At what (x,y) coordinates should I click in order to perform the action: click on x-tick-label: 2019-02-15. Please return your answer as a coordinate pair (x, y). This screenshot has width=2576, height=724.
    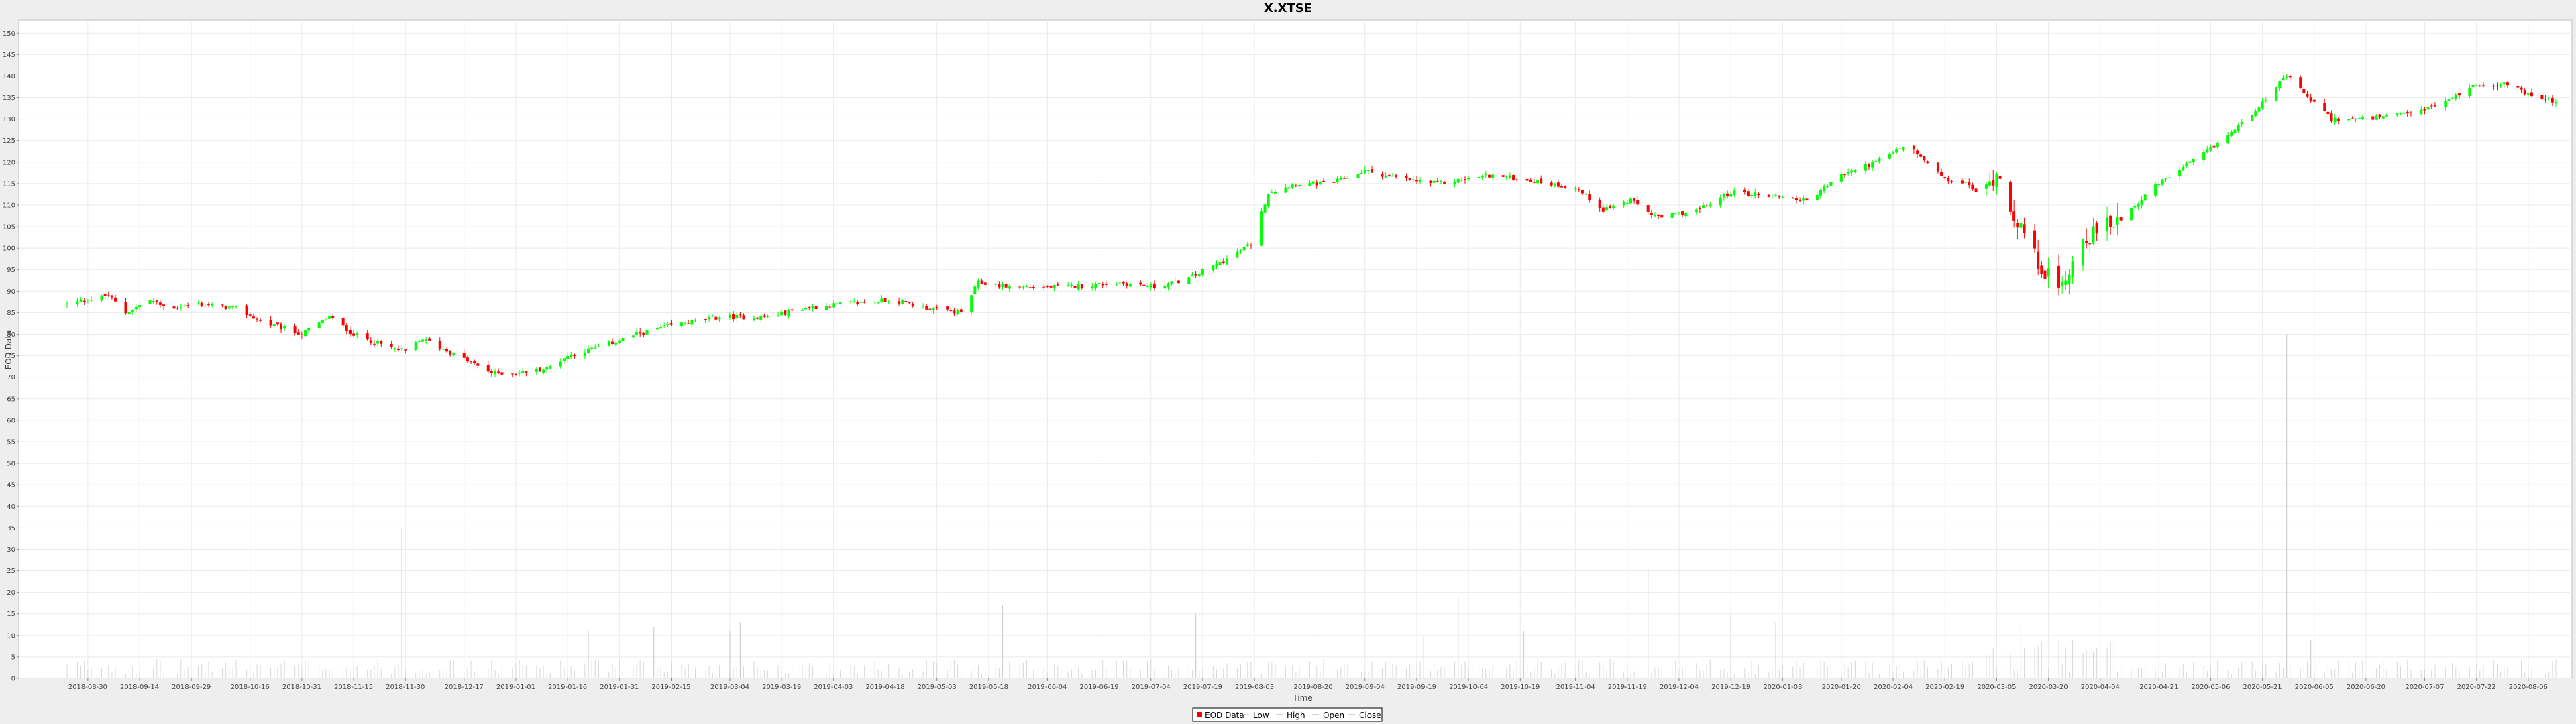
    Looking at the image, I should click on (670, 687).